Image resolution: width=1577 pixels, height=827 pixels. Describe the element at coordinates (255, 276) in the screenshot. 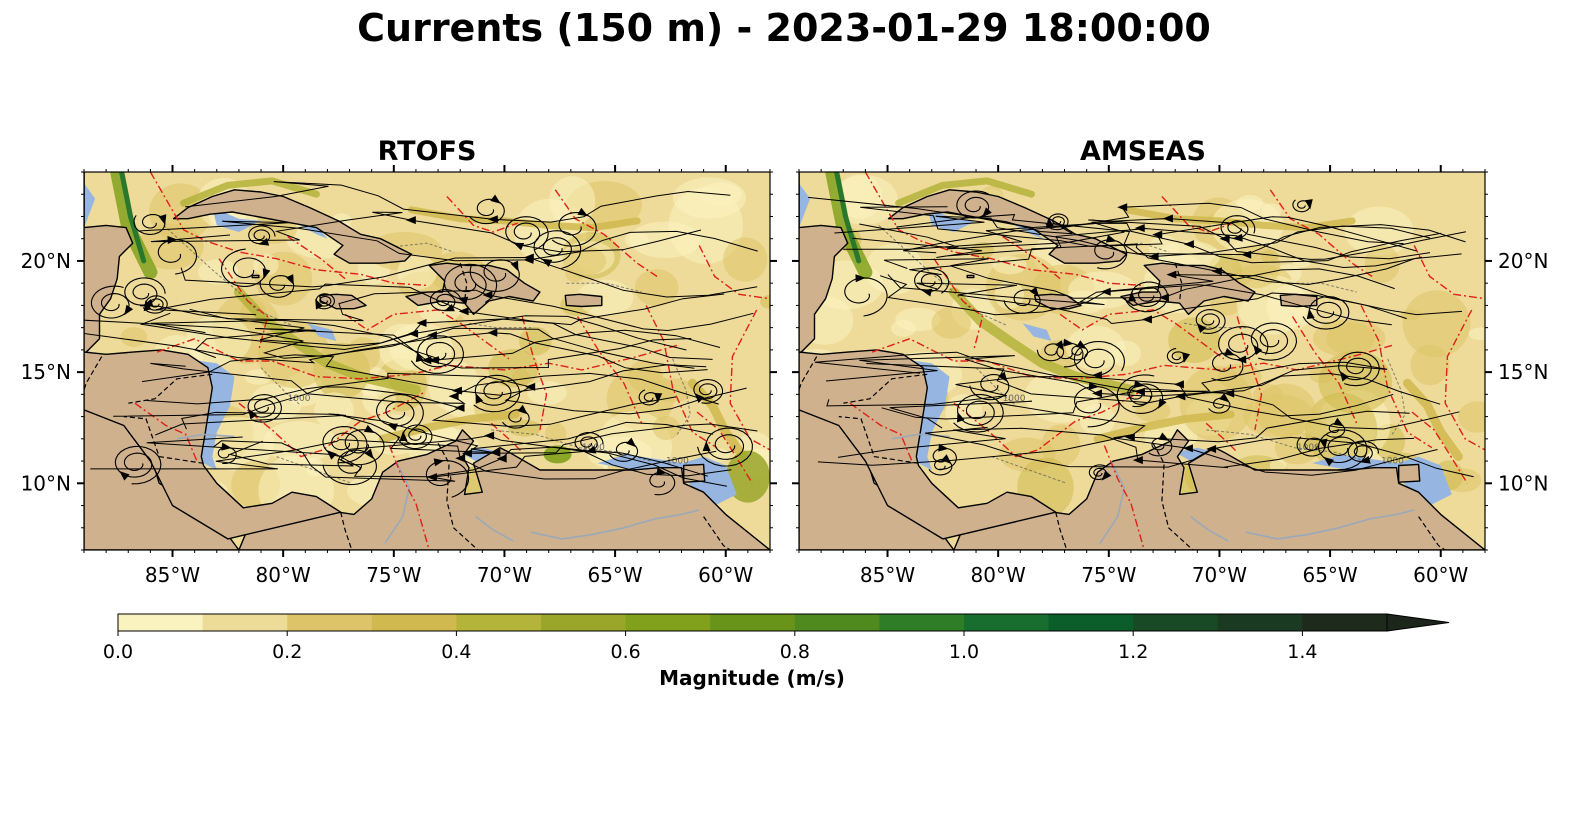

I see `land-cayman` at that location.